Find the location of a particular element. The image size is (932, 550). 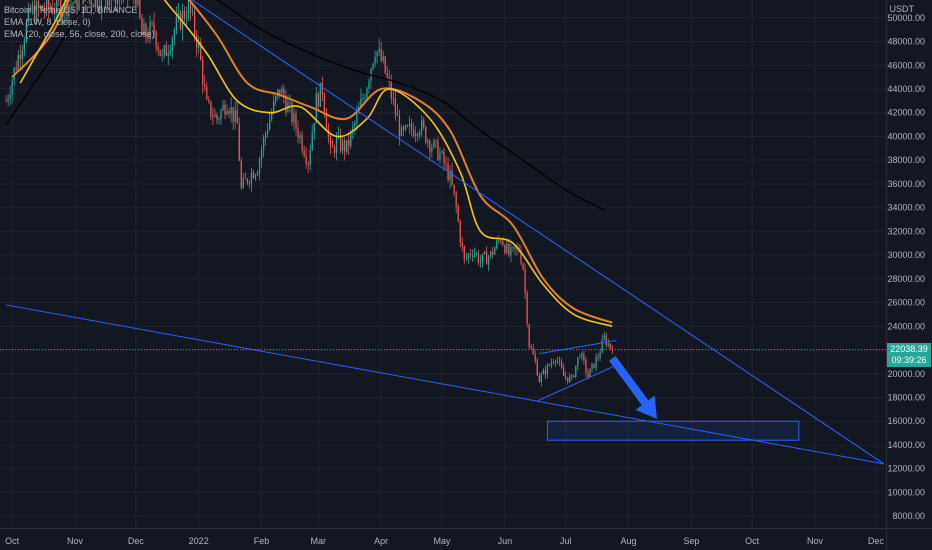

y-tick-label: 48000.00 is located at coordinates (906, 42).